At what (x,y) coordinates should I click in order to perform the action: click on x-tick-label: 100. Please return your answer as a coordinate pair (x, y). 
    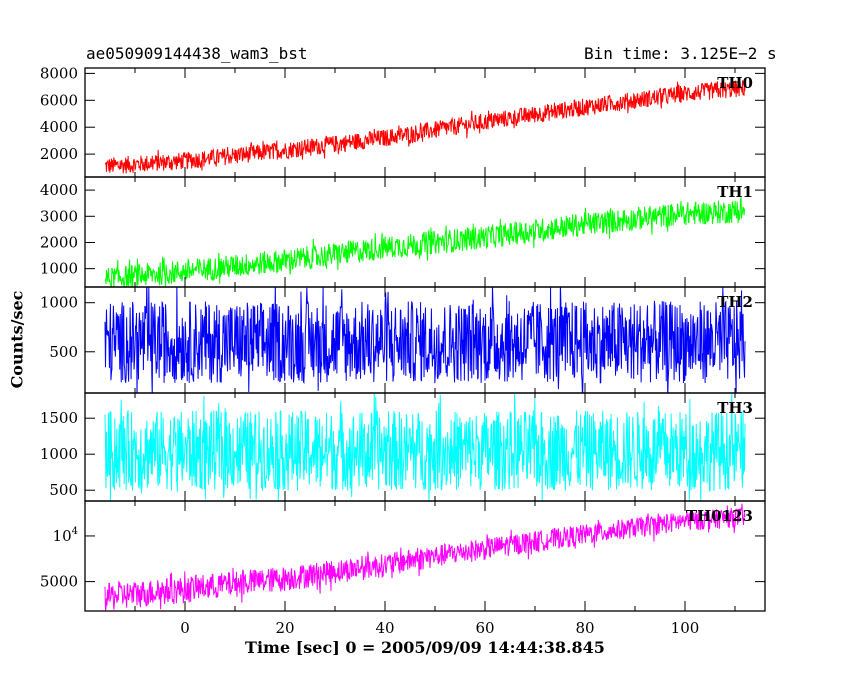
    Looking at the image, I should click on (685, 628).